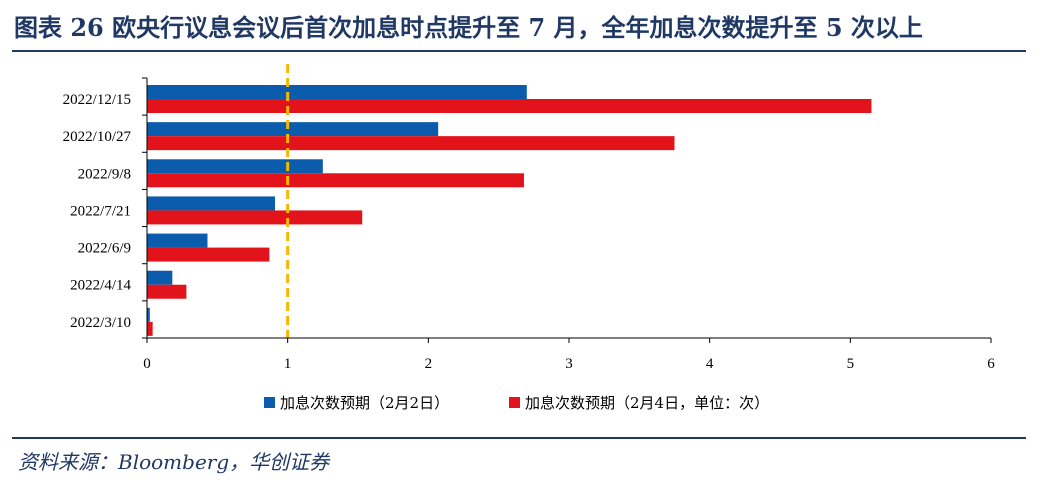  Describe the element at coordinates (851, 364) in the screenshot. I see `x-tick-label: 5` at that location.